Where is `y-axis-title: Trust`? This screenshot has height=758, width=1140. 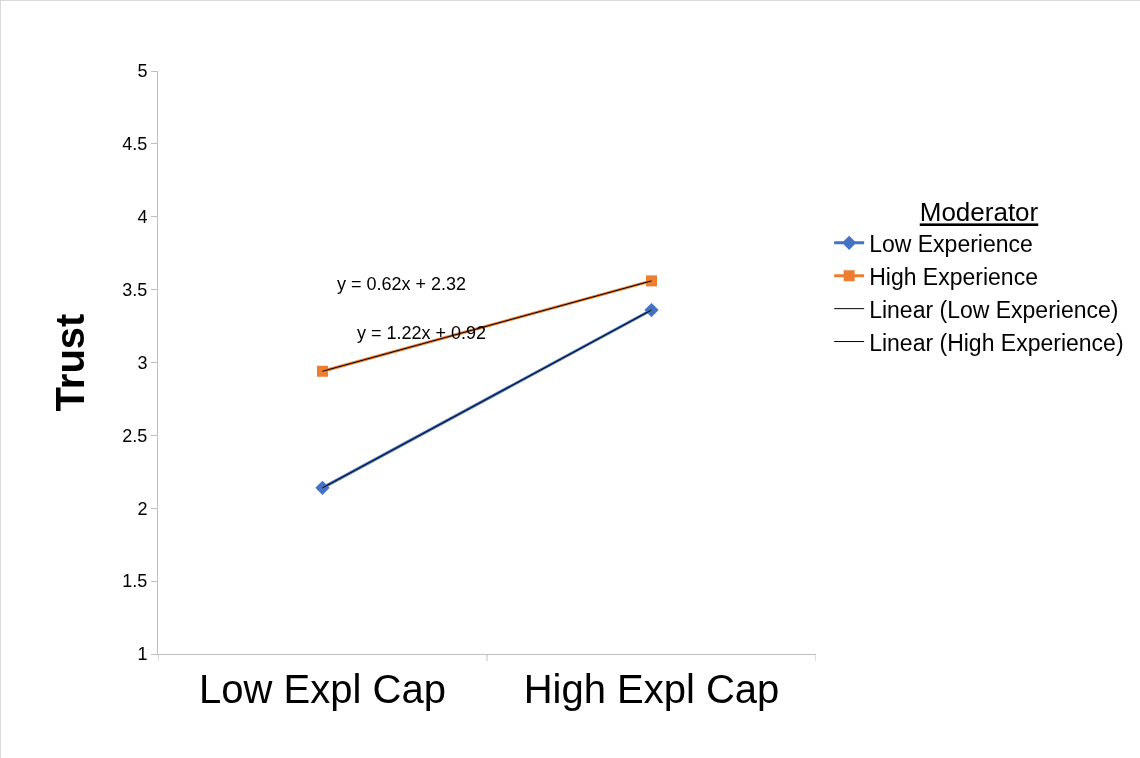 y-axis-title: Trust is located at coordinates (69, 362).